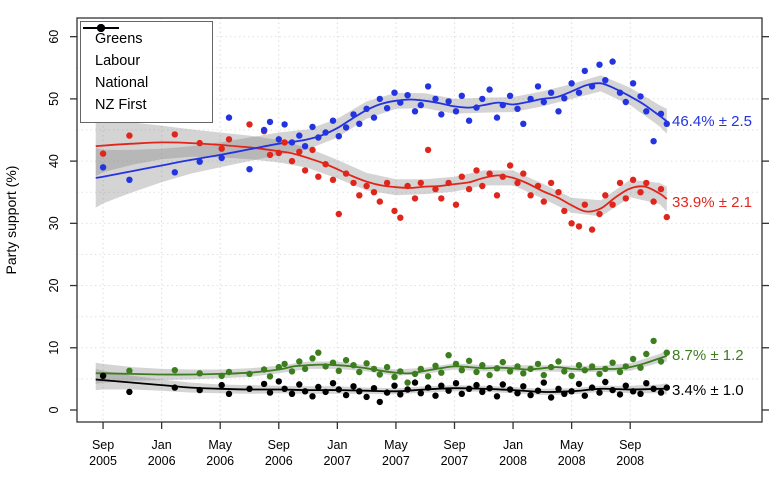 This screenshot has height=487, width=778. I want to click on svg-text: 40, so click(54, 161).